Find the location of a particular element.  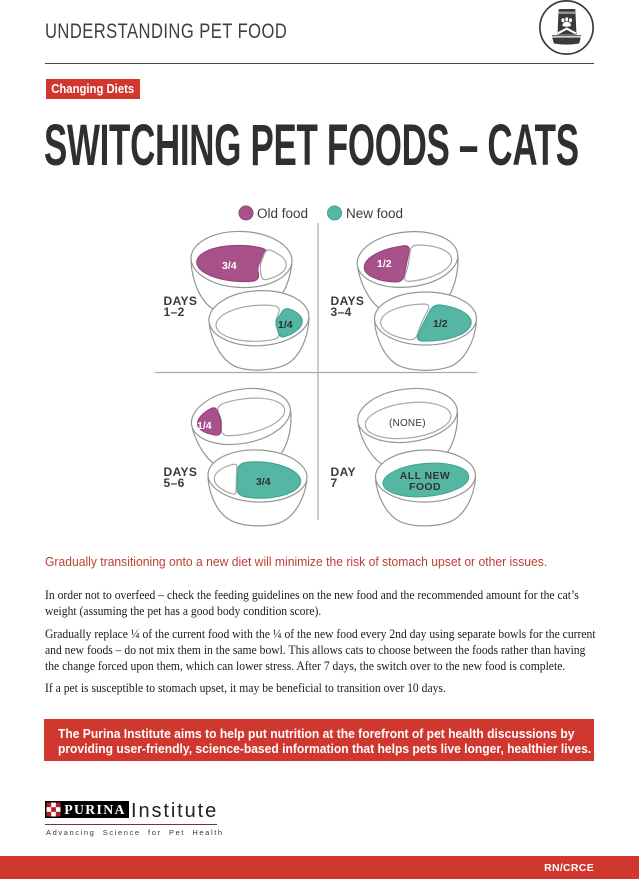

svg-text: PURINA is located at coordinates (94, 809).